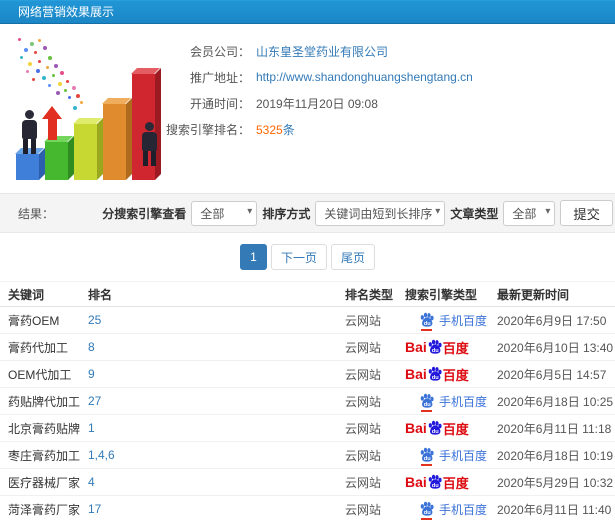 Image resolution: width=615 pixels, height=520 pixels. Describe the element at coordinates (91, 347) in the screenshot. I see `rank-link: 8` at that location.